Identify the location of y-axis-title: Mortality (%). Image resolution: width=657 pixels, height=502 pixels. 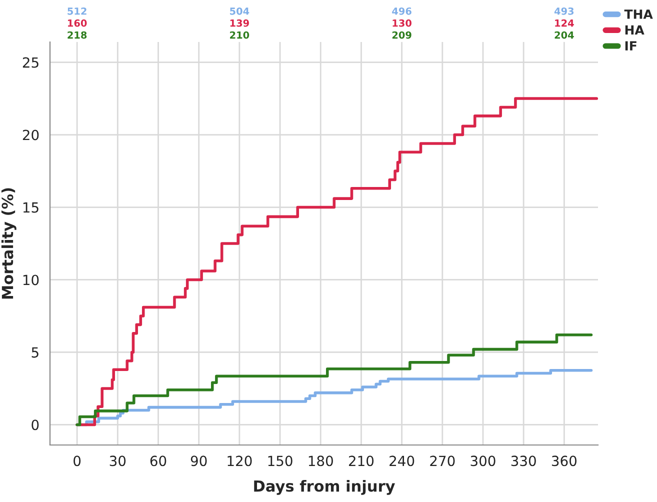
(8, 243).